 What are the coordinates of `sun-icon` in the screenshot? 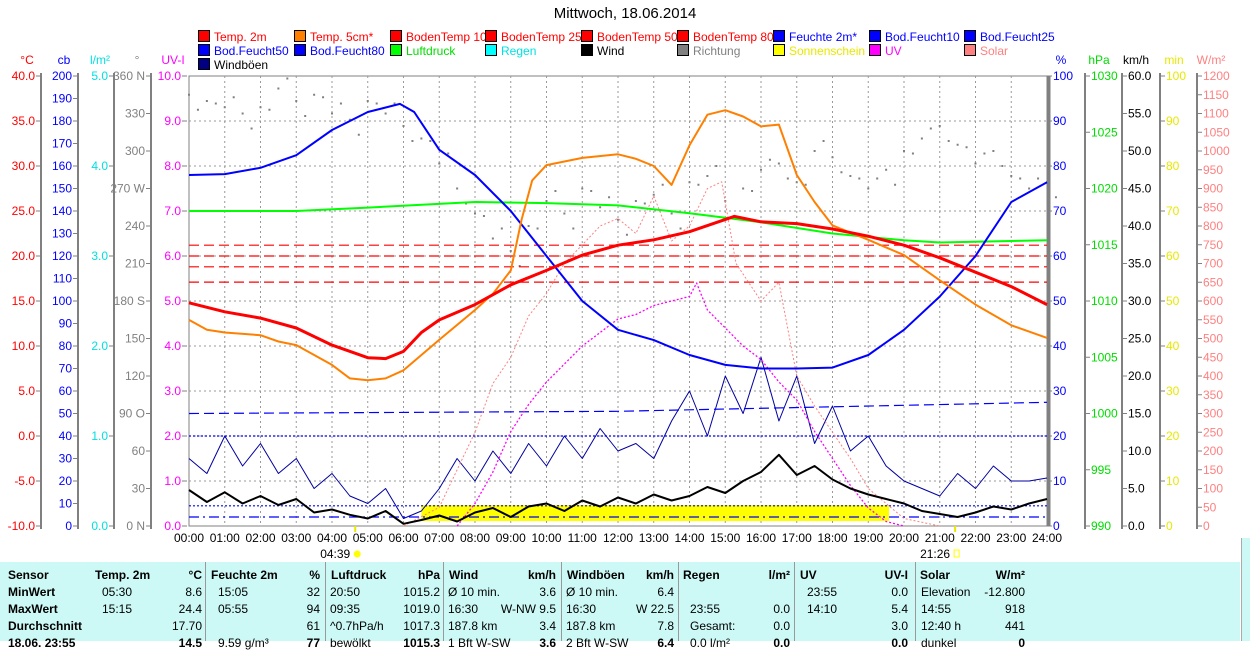 It's located at (357, 554).